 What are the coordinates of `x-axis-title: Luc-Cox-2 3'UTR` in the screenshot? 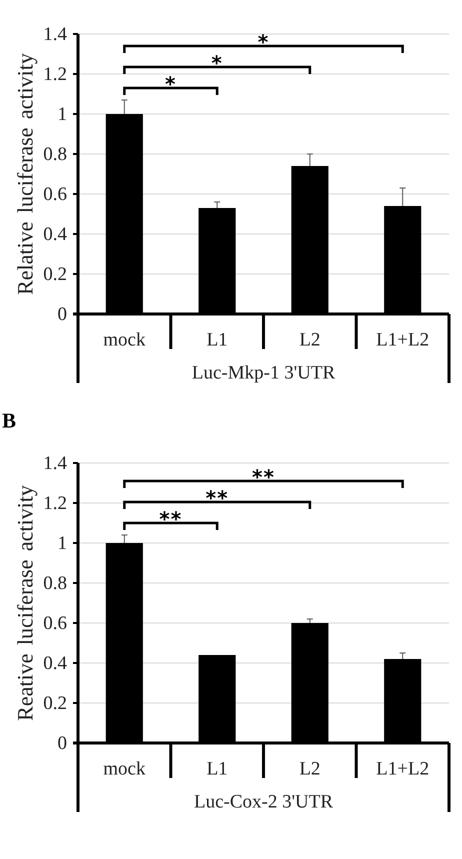 It's located at (264, 802).